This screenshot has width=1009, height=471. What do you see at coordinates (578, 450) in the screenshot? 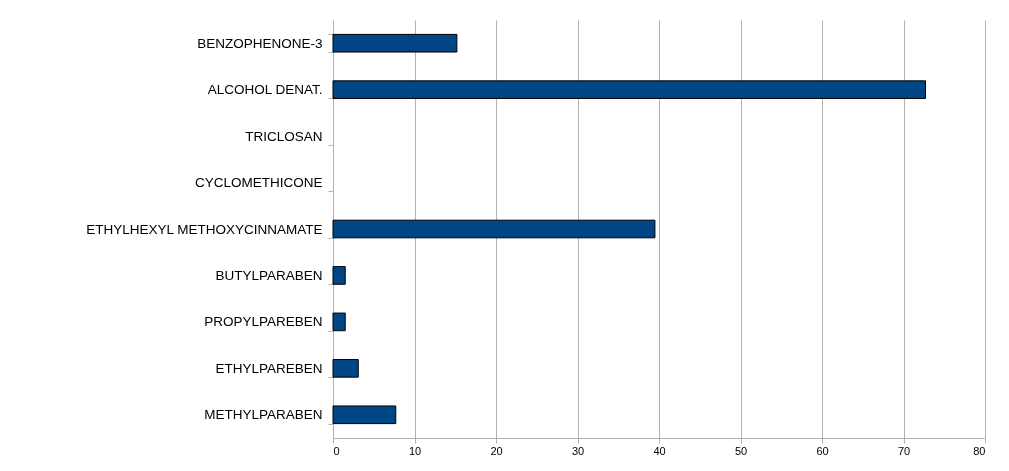
I see `x-tick-label: 30` at bounding box center [578, 450].